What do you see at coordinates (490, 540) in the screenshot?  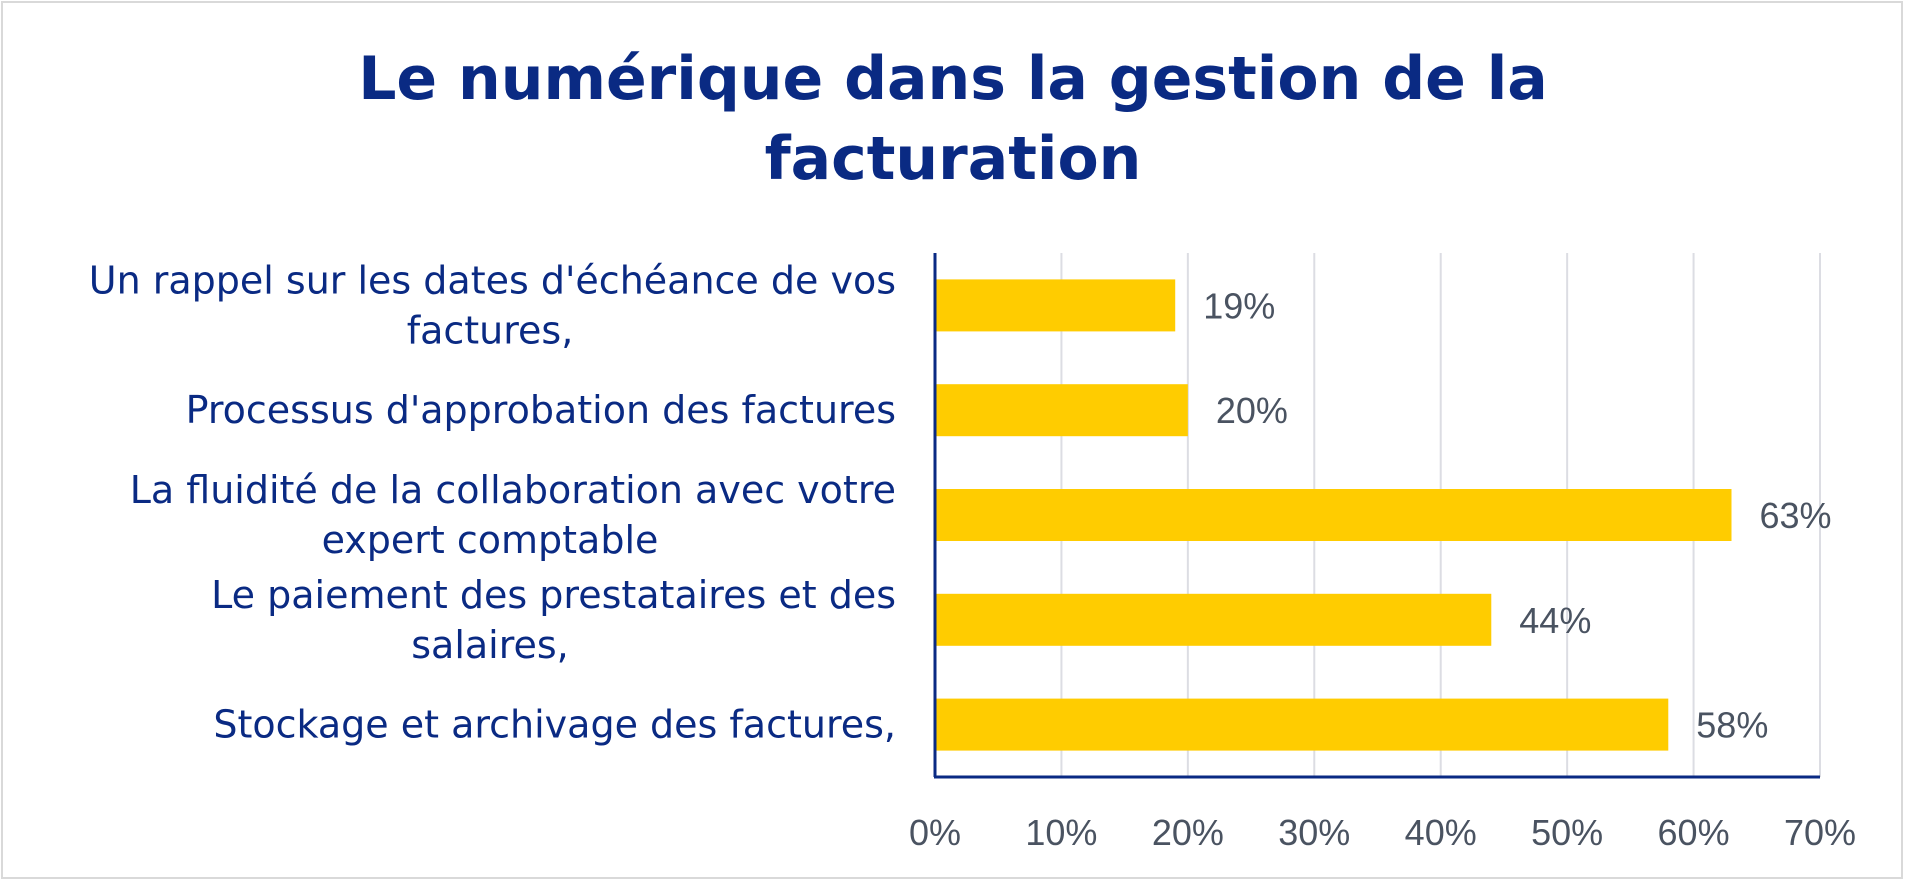 I see `category-label: expert comptable` at bounding box center [490, 540].